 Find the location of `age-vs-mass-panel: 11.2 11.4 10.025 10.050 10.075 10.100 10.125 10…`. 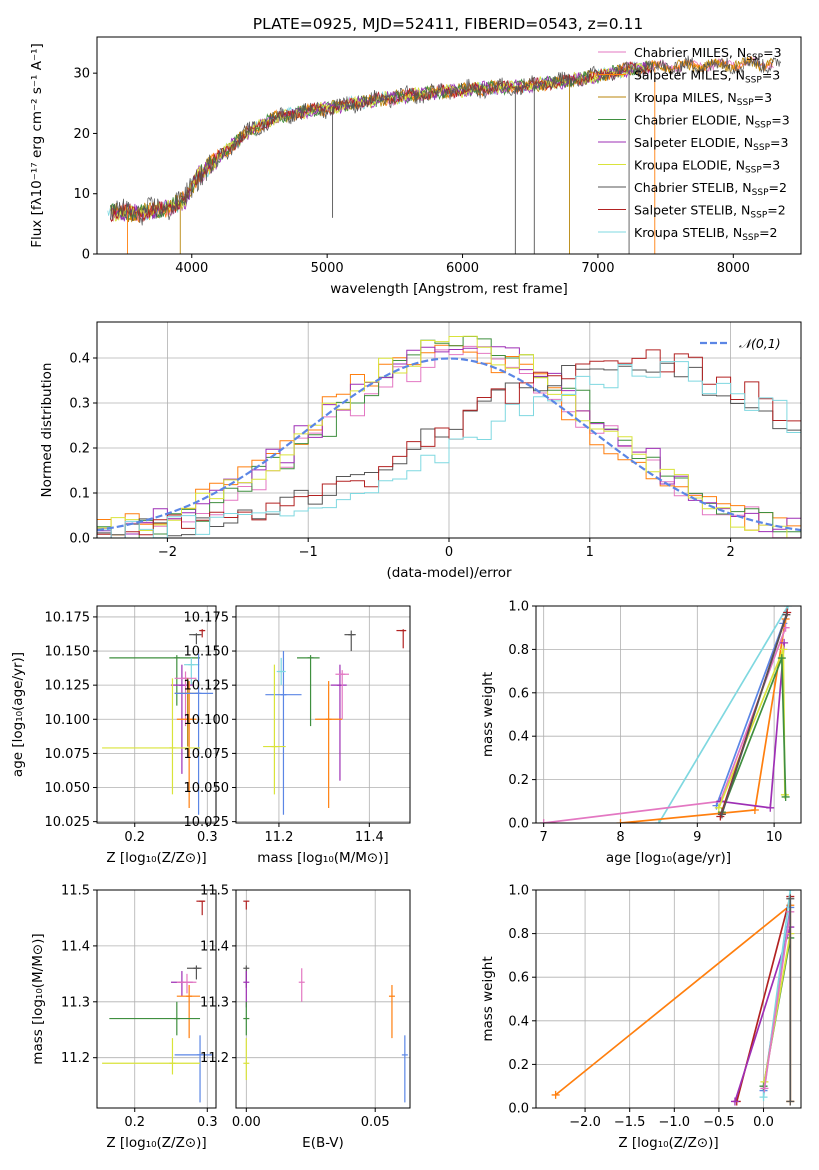

age-vs-mass-panel: 11.2 11.4 10.025 10.050 10.075 10.100 10.125 10… is located at coordinates (297, 735).